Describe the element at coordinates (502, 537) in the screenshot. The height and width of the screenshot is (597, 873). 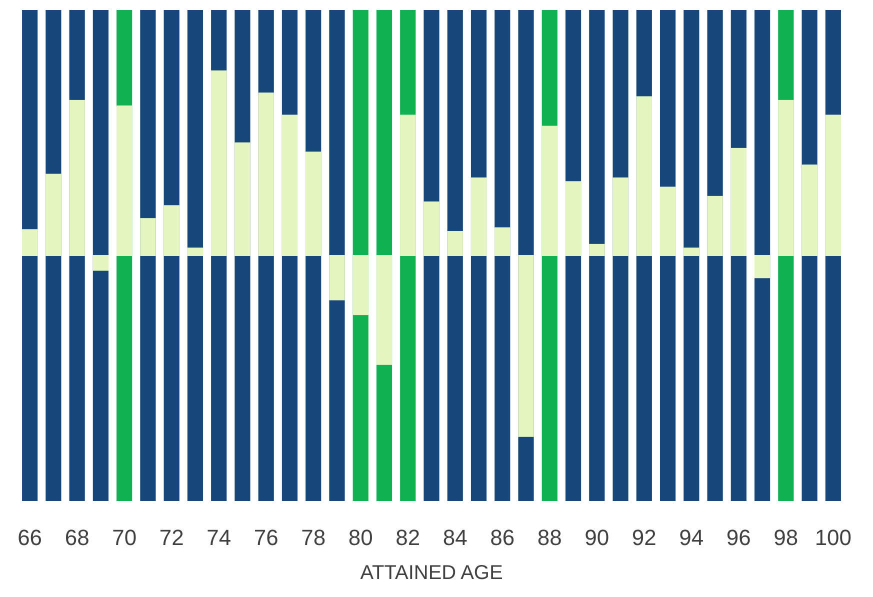
I see `x-tick-label: 86` at that location.